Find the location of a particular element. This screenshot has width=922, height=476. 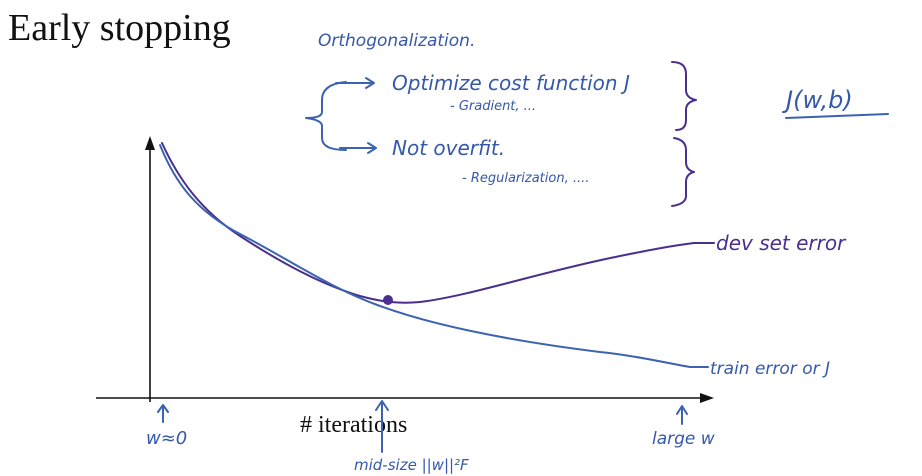

right-brace-bottom is located at coordinates (683, 172).